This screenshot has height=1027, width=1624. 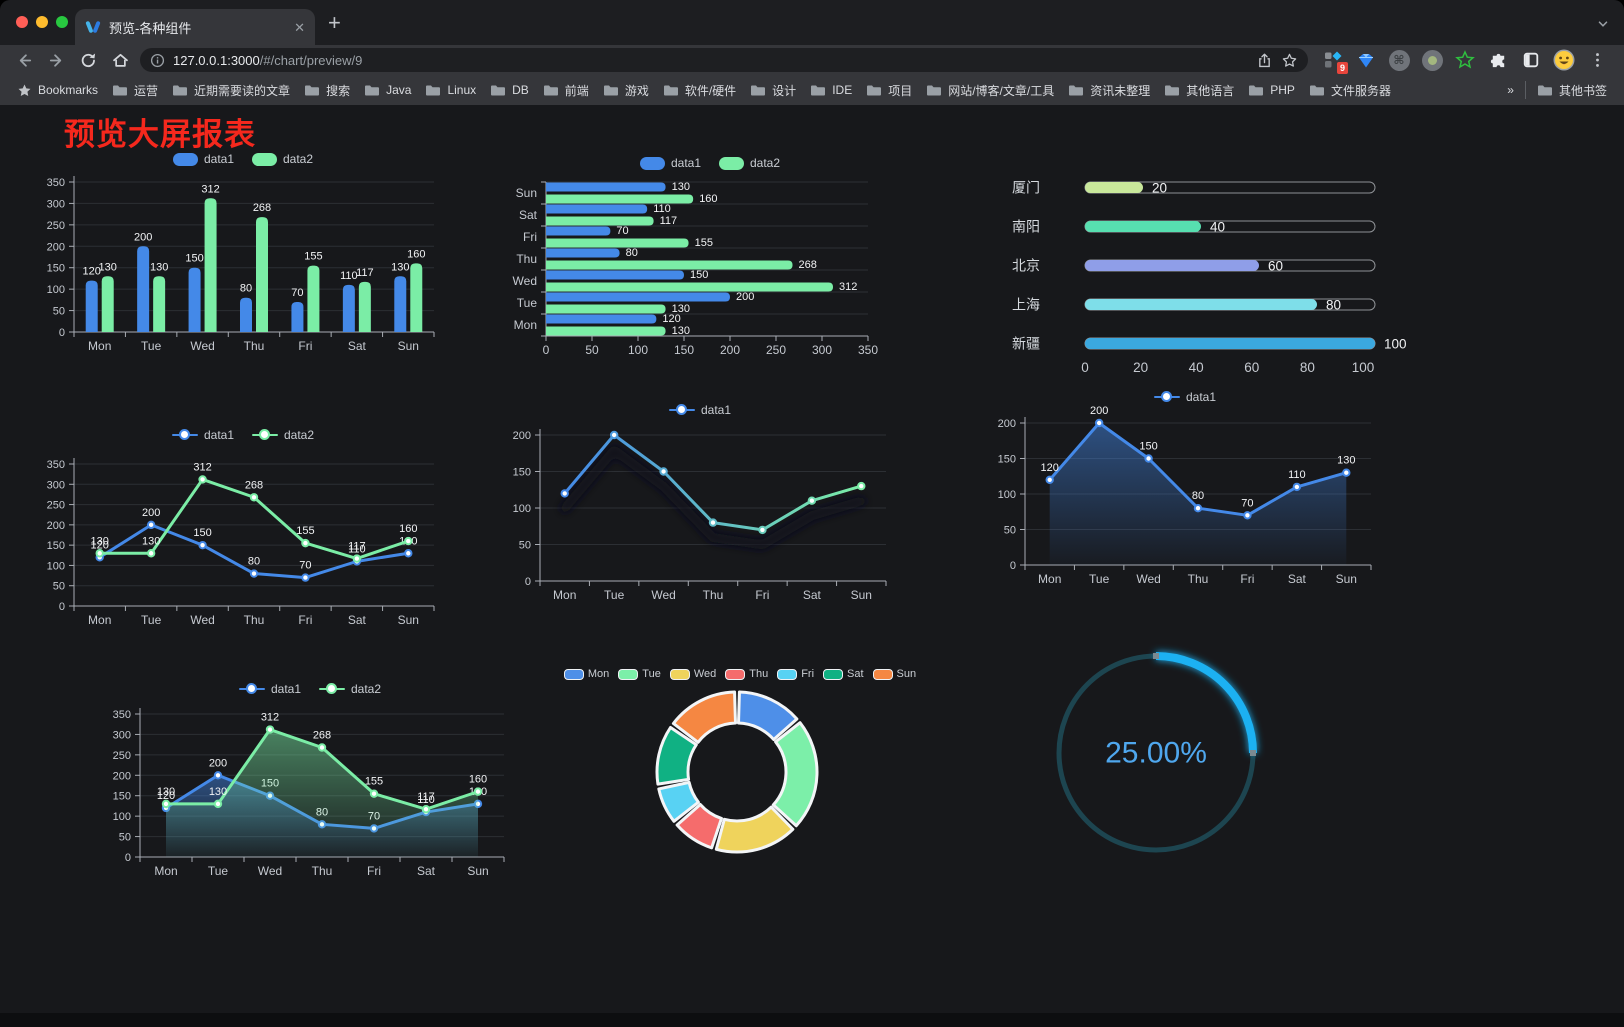 What do you see at coordinates (313, 257) in the screenshot?
I see `svg-text: 155` at bounding box center [313, 257].